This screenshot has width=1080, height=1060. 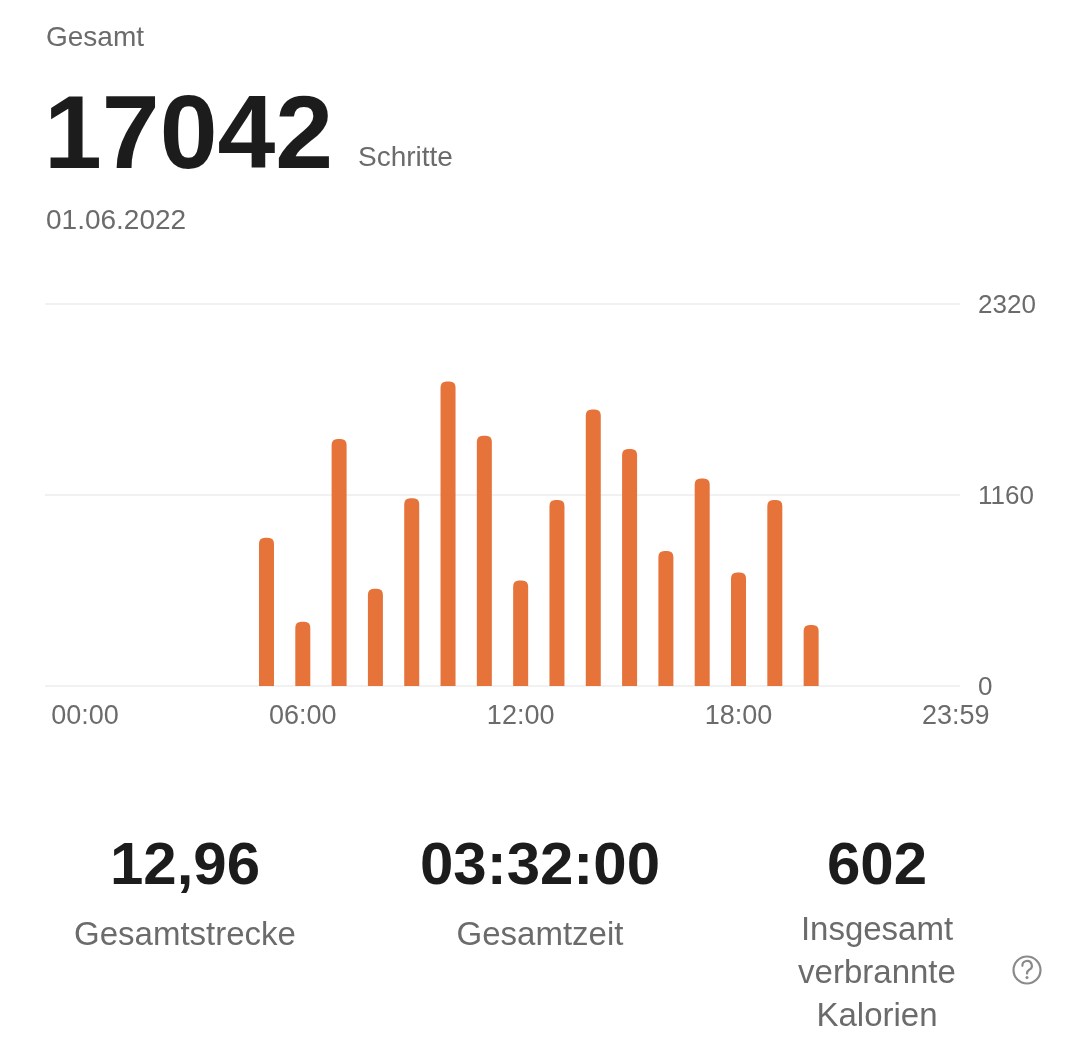 What do you see at coordinates (95, 36) in the screenshot?
I see `chart-title: Gesamt` at bounding box center [95, 36].